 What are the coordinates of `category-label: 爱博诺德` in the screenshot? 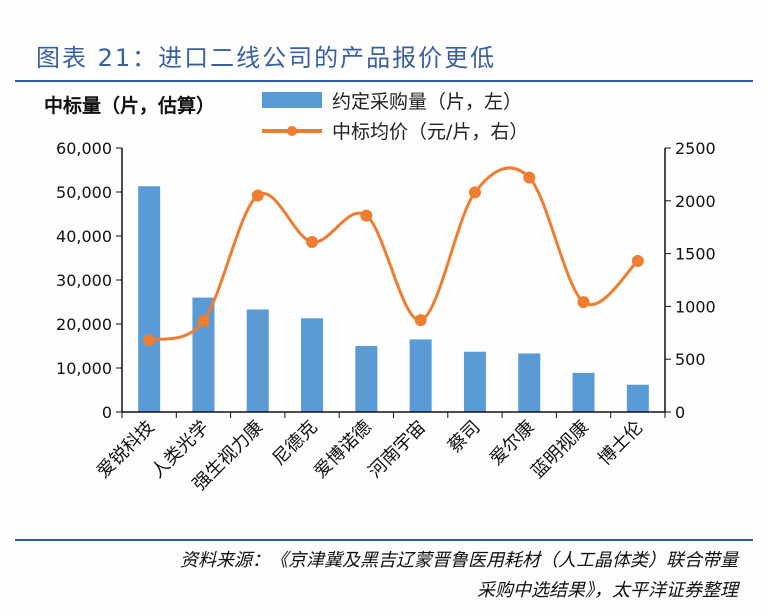 It's located at (343, 450).